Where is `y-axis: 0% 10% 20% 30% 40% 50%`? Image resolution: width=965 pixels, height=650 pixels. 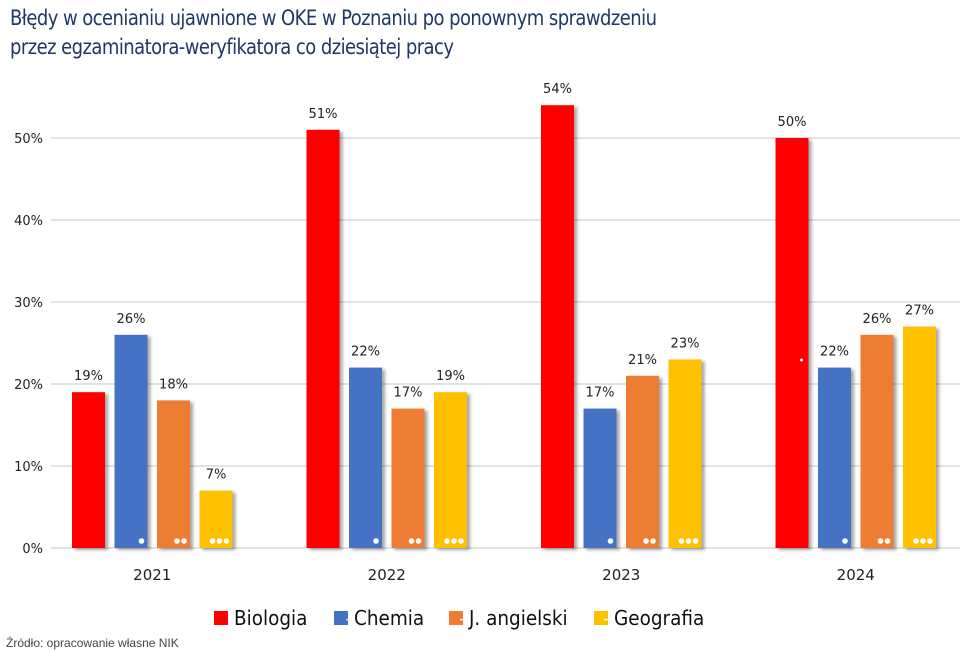
y-axis: 0% 10% 20% 30% 40% 50% is located at coordinates (28, 344).